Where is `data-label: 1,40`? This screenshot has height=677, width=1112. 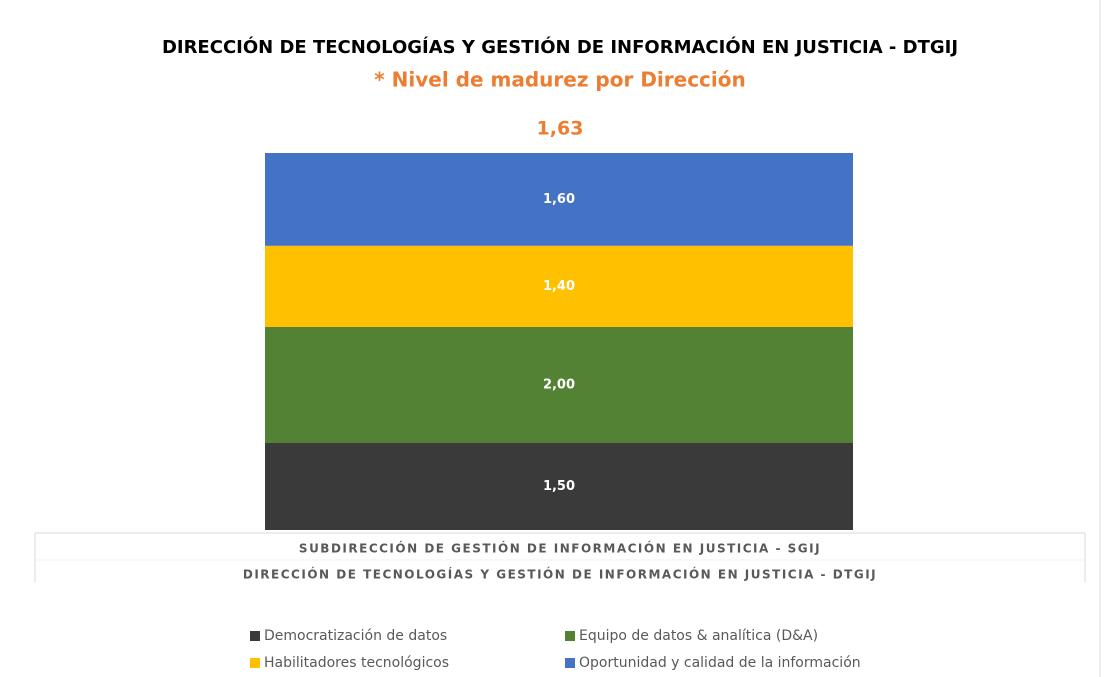 data-label: 1,40 is located at coordinates (559, 286).